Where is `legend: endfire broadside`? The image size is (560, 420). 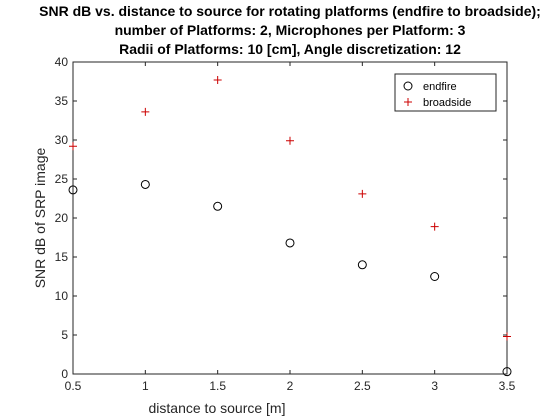 legend: endfire broadside is located at coordinates (445, 92).